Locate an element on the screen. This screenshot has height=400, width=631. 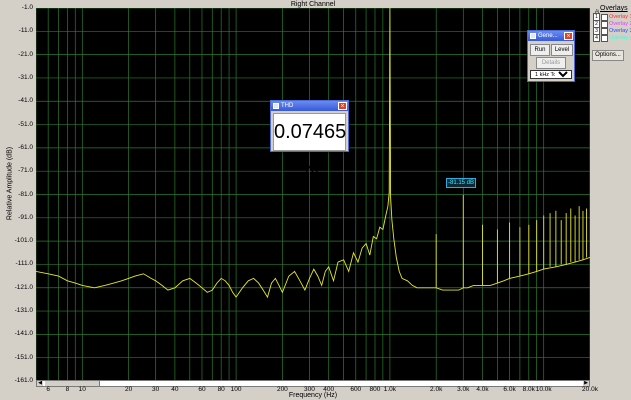
y-tick-label: -111.0 is located at coordinates (24, 264).